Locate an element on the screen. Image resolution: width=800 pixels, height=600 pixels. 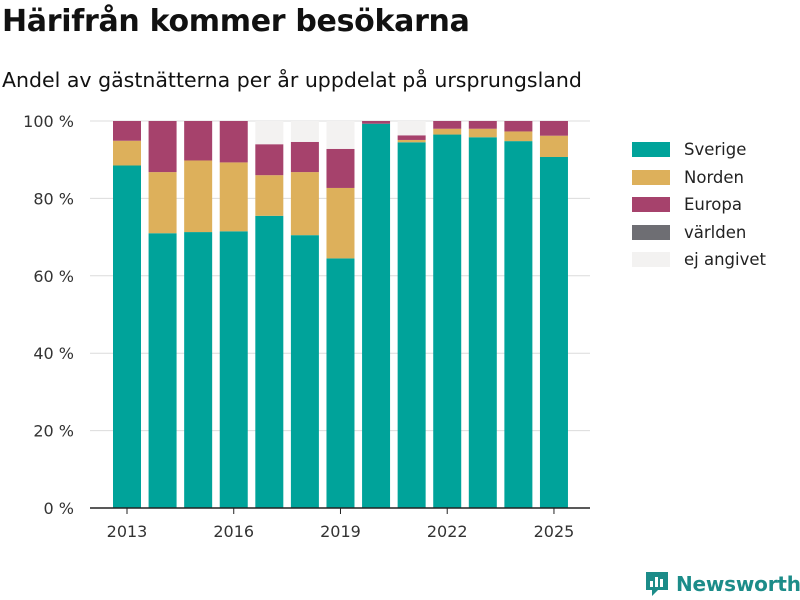
legend-label: ej angivet is located at coordinates (725, 260).